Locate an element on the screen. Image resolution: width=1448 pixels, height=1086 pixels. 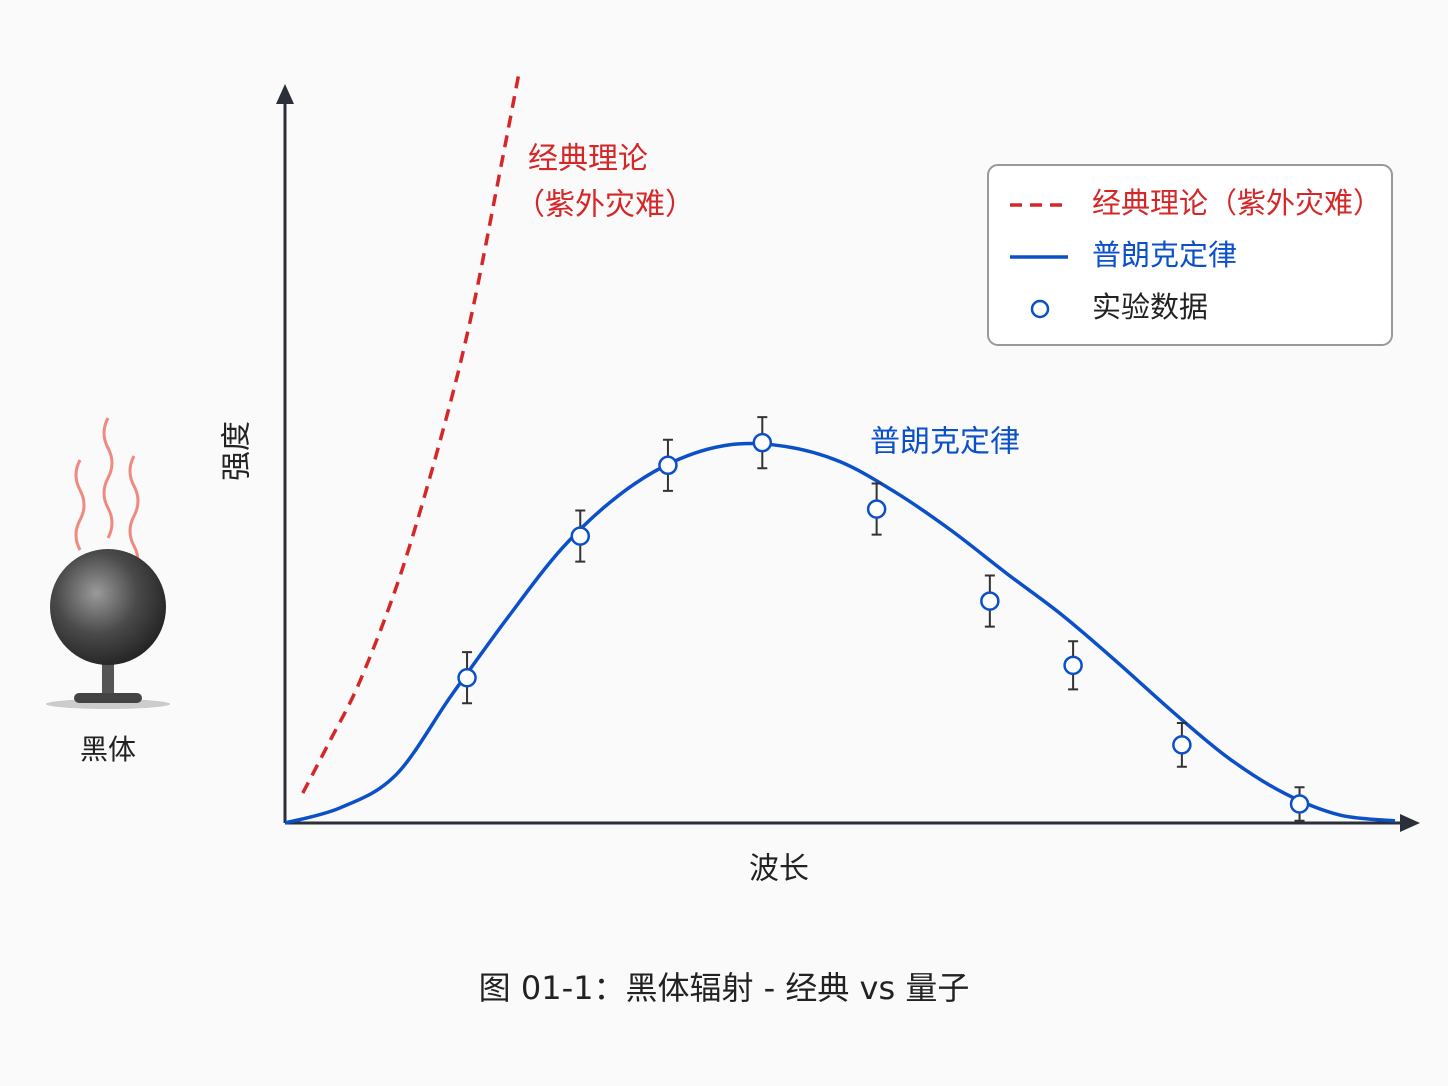
legend-label: 普朗克定律 is located at coordinates (1164, 255).